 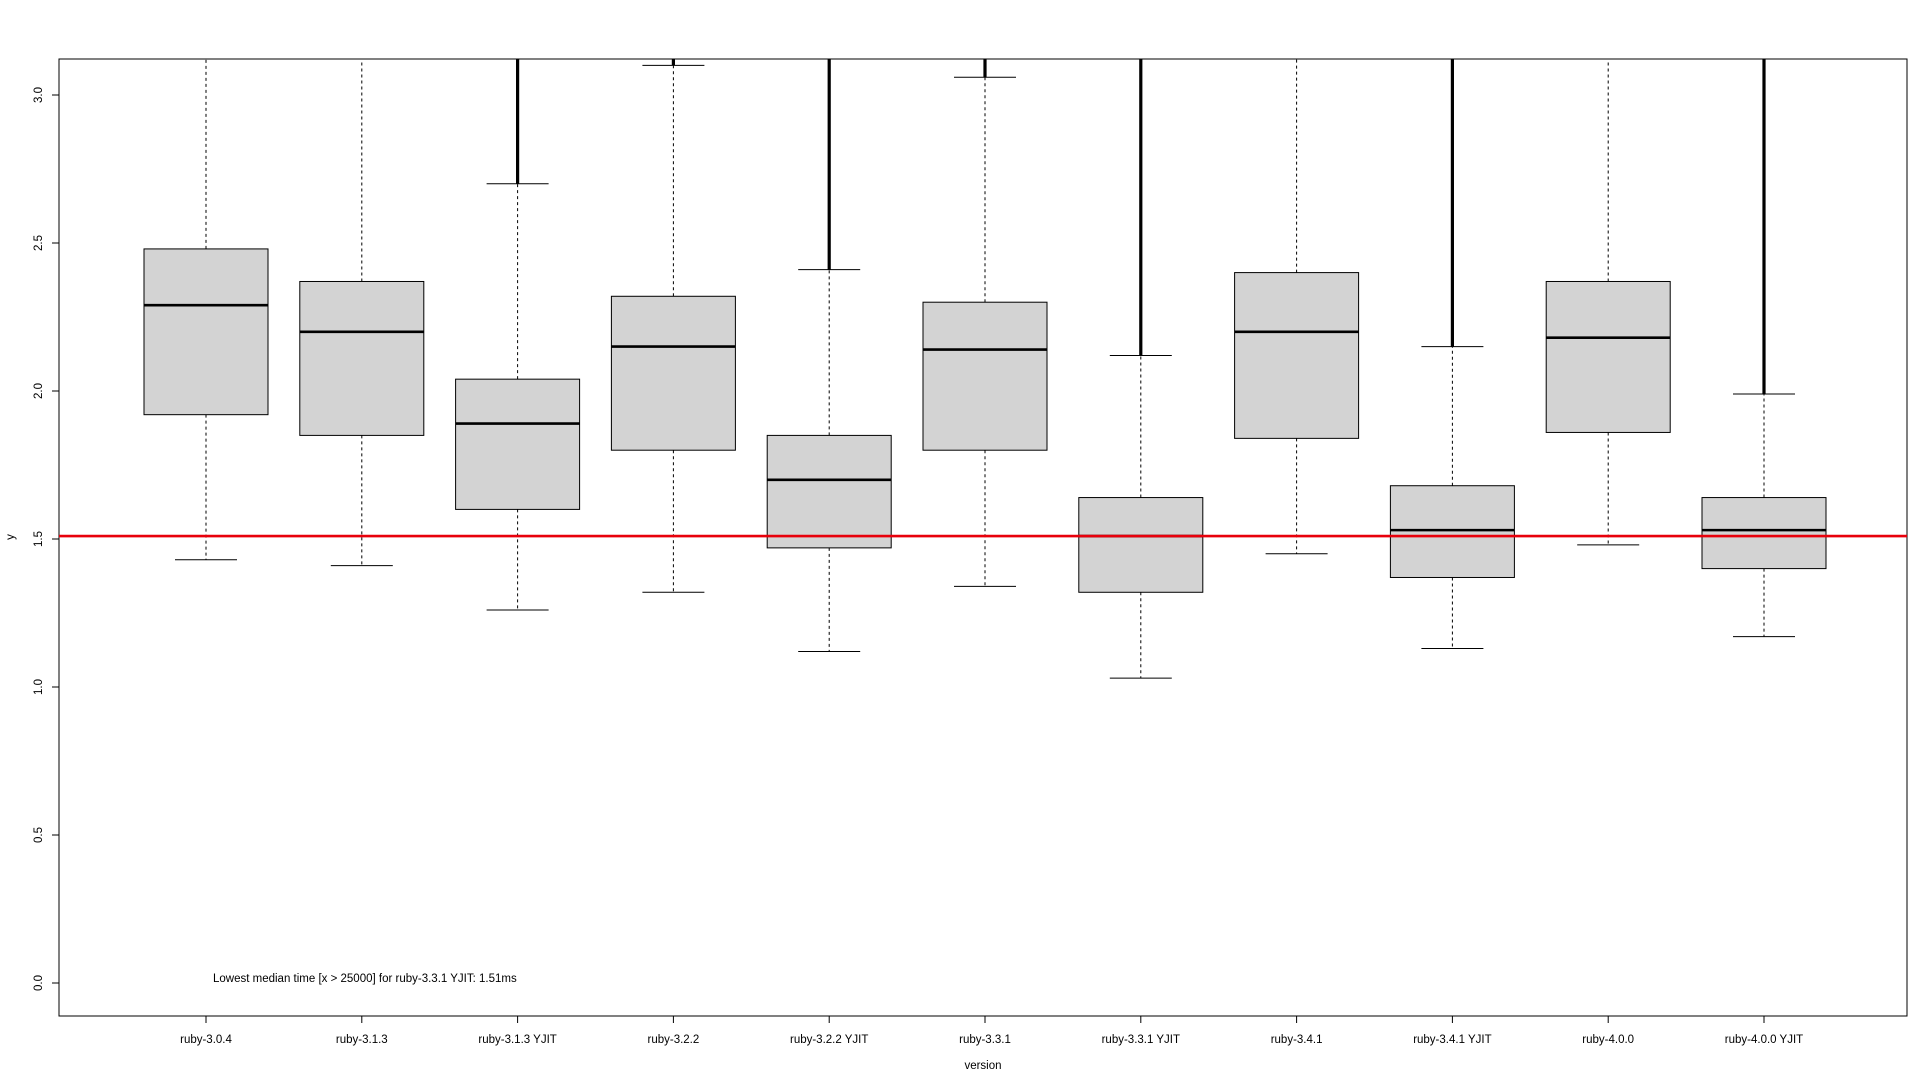 What do you see at coordinates (674, 1040) in the screenshot?
I see `x-tick-label: ruby-3.2.2` at bounding box center [674, 1040].